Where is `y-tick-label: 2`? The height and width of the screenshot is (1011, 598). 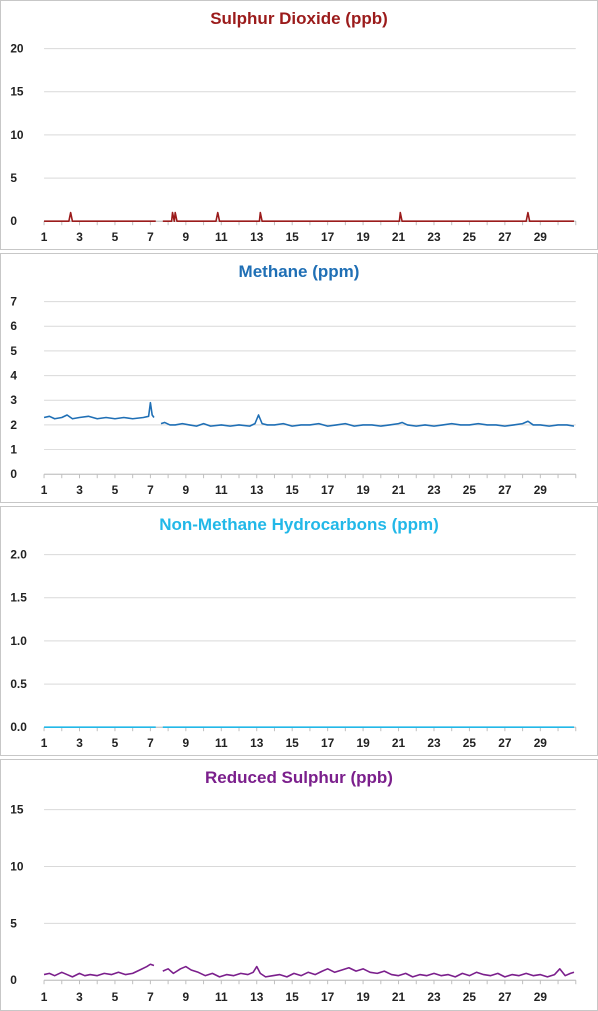 y-tick-label: 2 is located at coordinates (13, 425).